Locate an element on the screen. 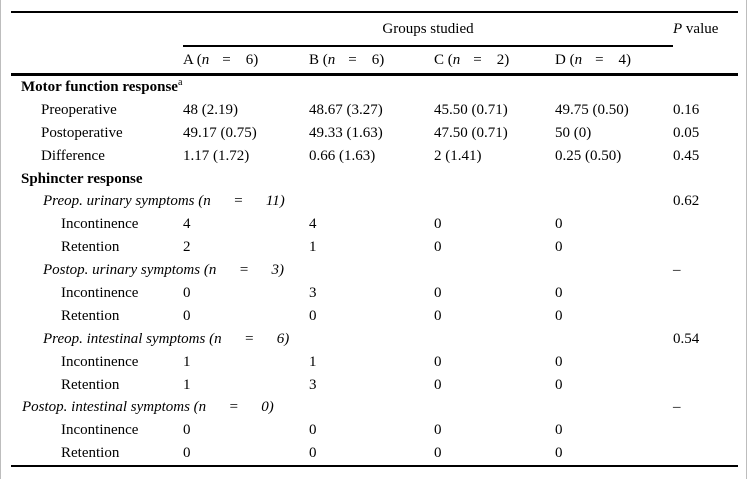  col-header-a: A (n = 6) is located at coordinates (246, 61).